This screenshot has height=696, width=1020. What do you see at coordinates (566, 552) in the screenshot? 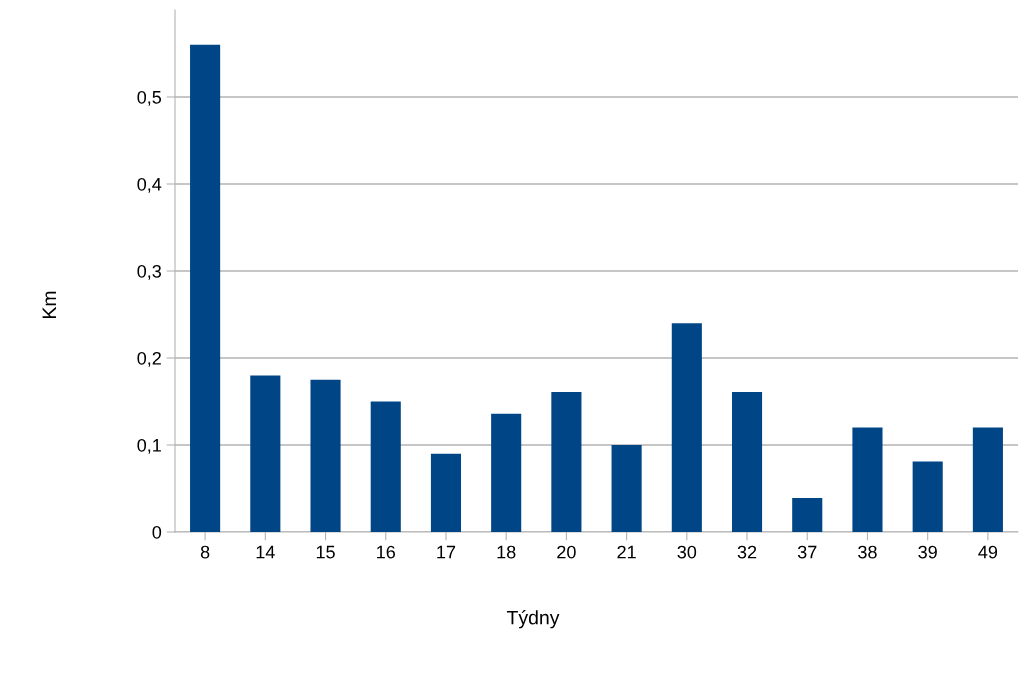
I see `x-tick-label: 20` at bounding box center [566, 552].